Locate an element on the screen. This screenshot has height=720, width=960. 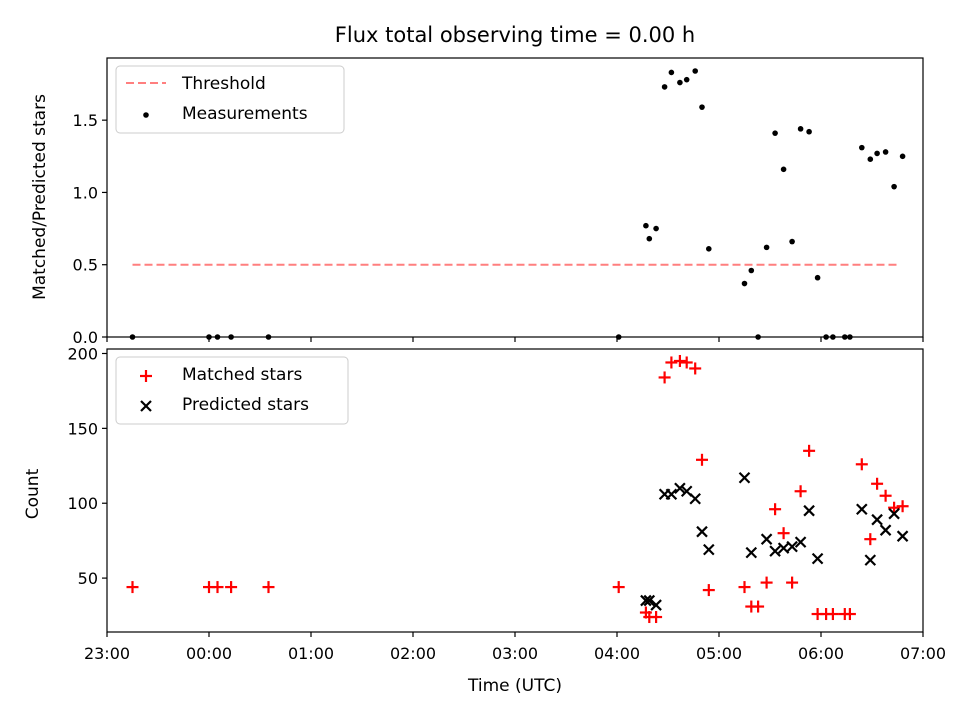
x-tick-label: 02:00 is located at coordinates (413, 653).